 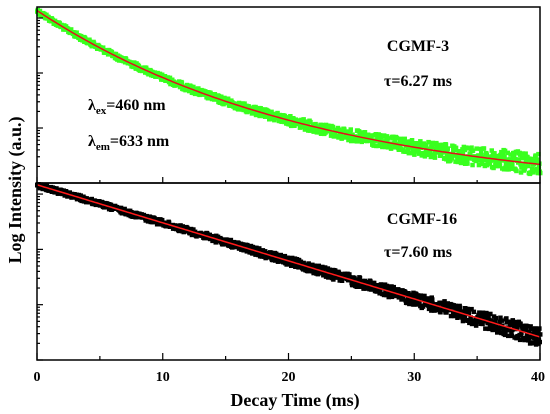 I want to click on top-panel-lifetime: τ=6.27 ms, so click(x=418, y=81).